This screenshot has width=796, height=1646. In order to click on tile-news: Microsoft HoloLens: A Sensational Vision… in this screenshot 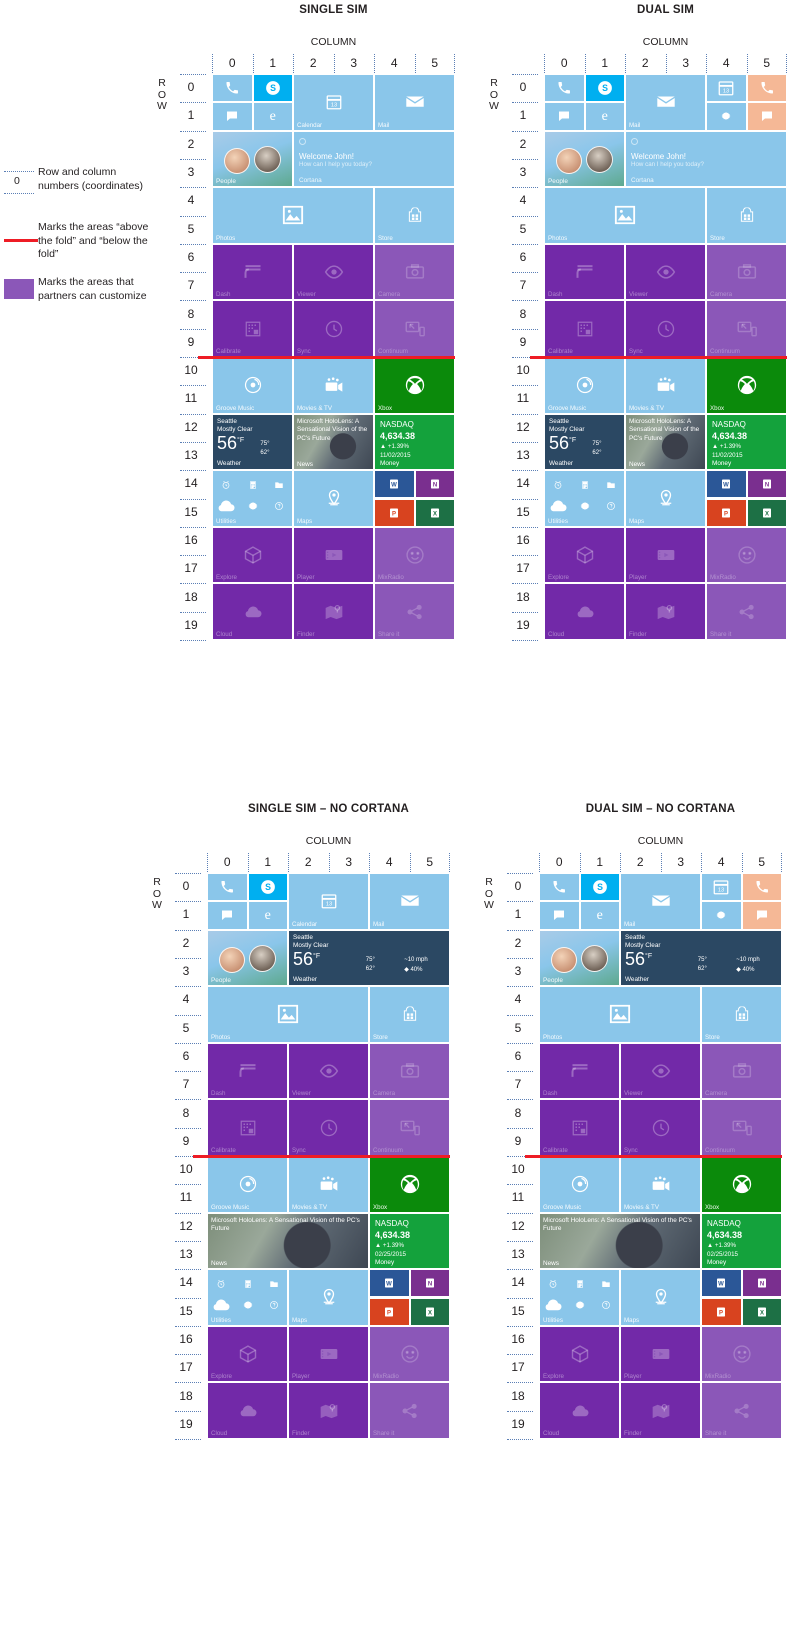, I will do `click(333, 442)`.